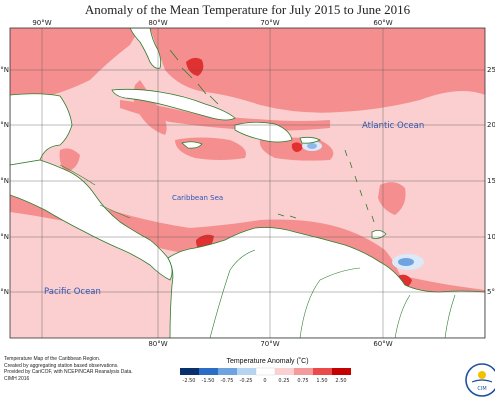  What do you see at coordinates (481, 389) in the screenshot?
I see `logo-text: CIM` at bounding box center [481, 389].